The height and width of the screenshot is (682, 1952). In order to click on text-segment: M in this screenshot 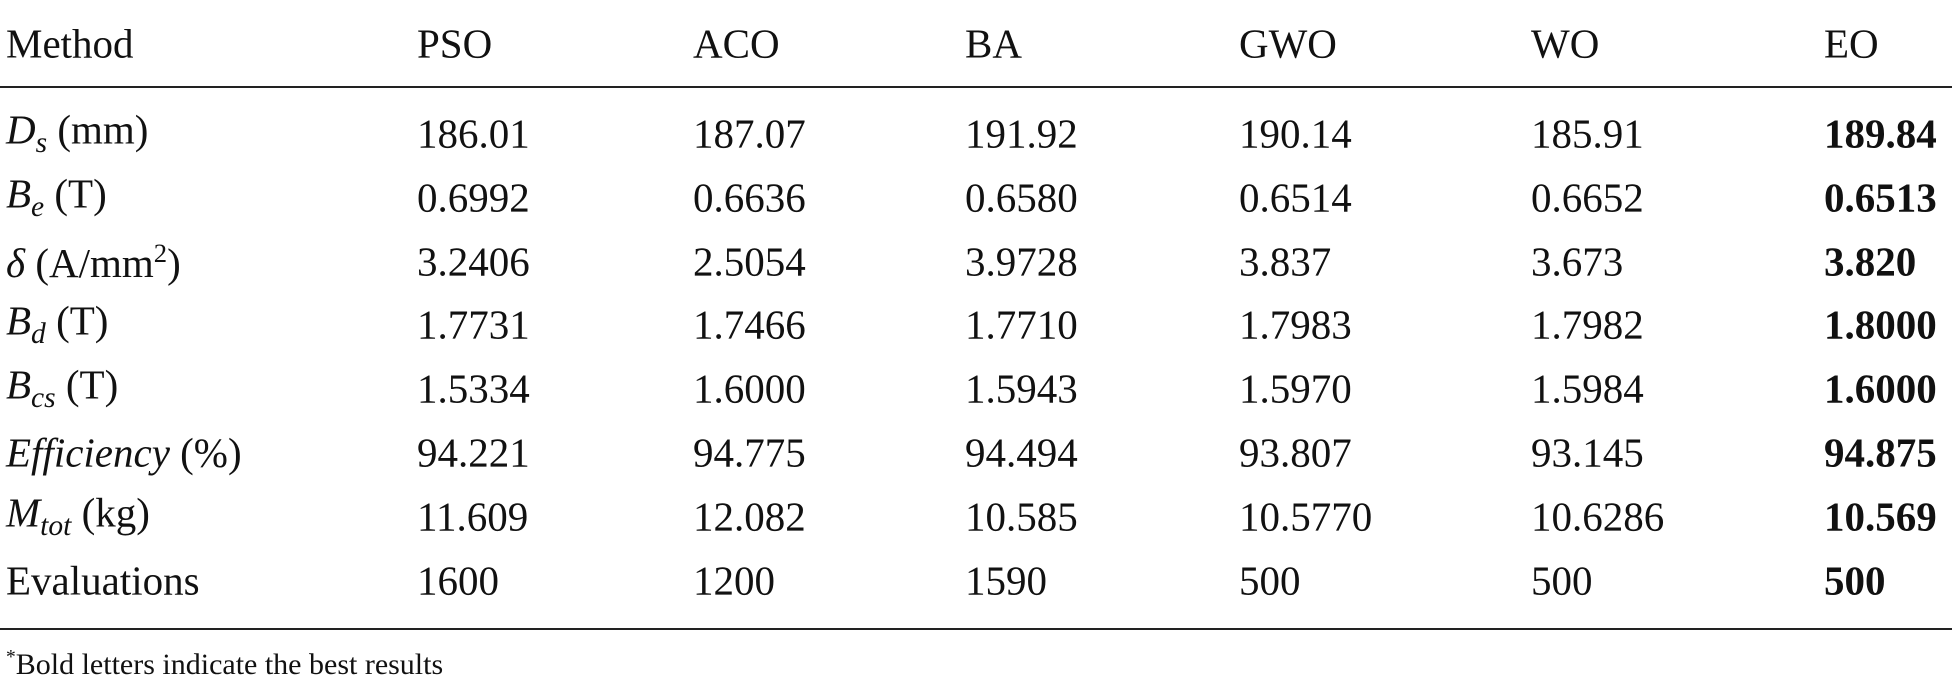, I will do `click(23, 512)`.